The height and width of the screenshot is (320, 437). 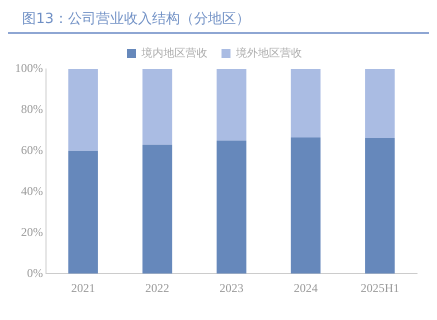 What do you see at coordinates (31, 149) in the screenshot?
I see `y-tick-label: 60%` at bounding box center [31, 149].